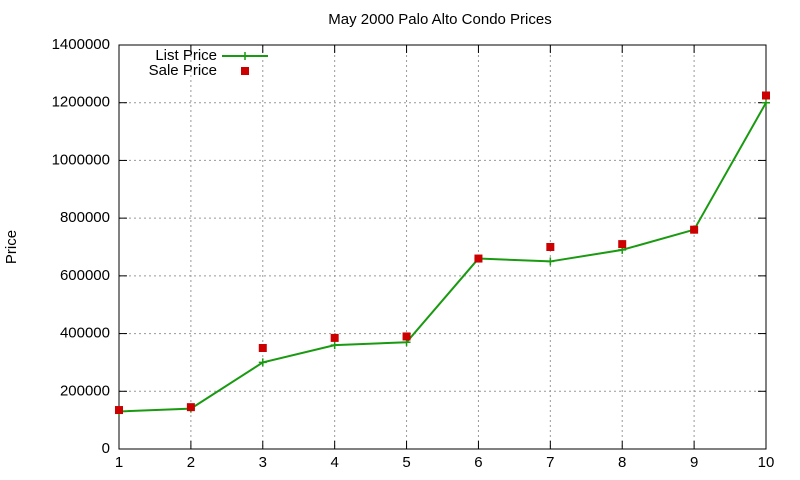  Describe the element at coordinates (106, 448) in the screenshot. I see `y-tick-label: 0` at that location.